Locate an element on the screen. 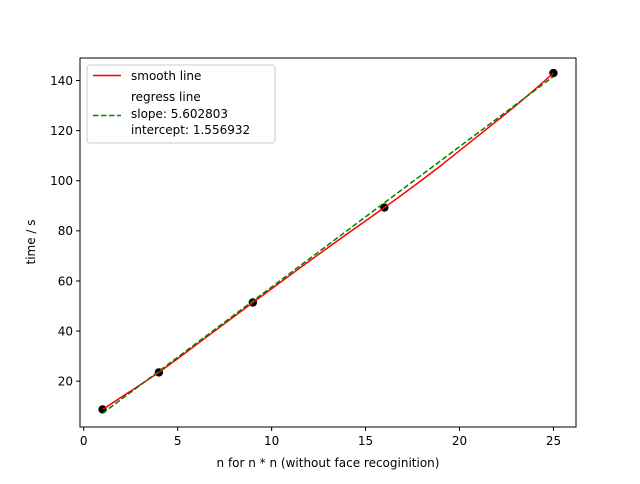 This screenshot has height=484, width=640. y-axis-label: time / s is located at coordinates (31, 241).